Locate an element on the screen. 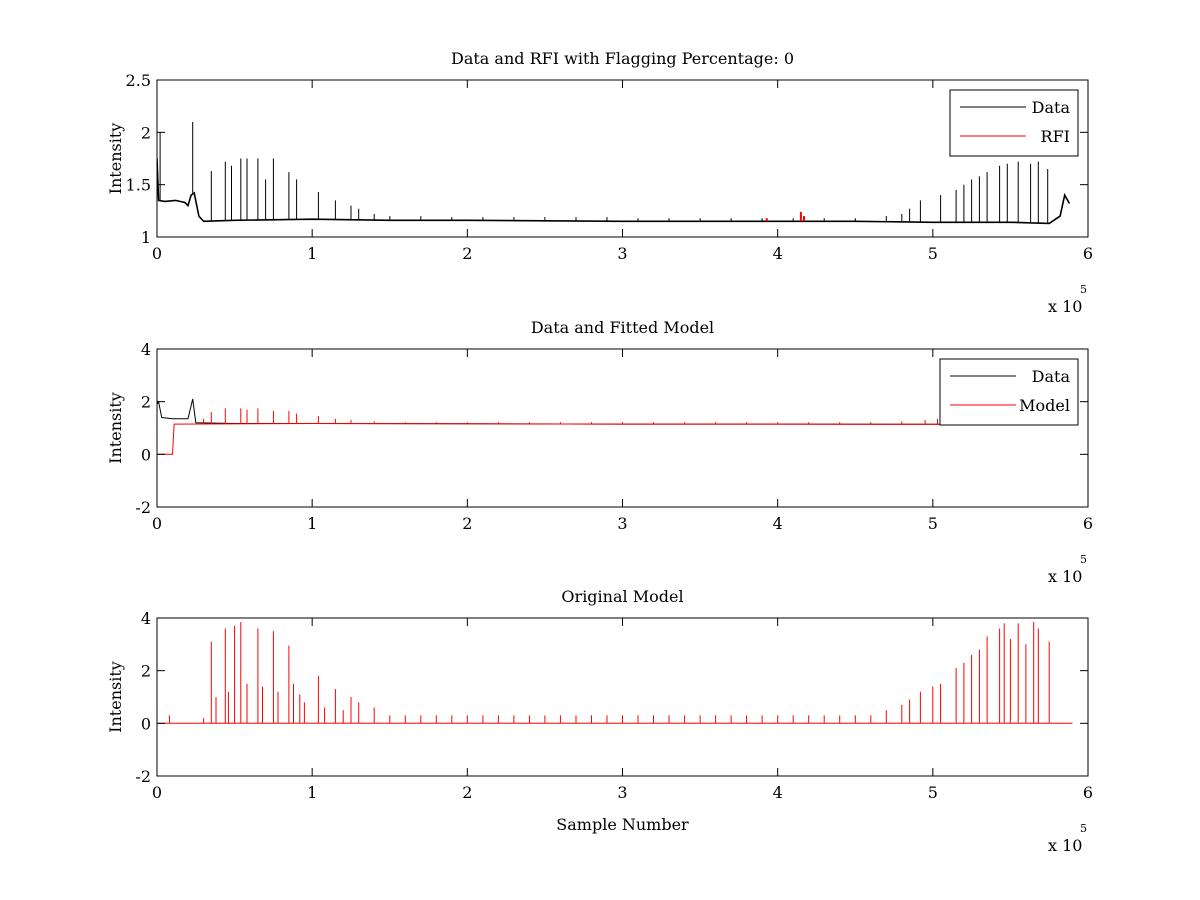 This screenshot has width=1200, height=900. series-data is located at coordinates (614, 173).